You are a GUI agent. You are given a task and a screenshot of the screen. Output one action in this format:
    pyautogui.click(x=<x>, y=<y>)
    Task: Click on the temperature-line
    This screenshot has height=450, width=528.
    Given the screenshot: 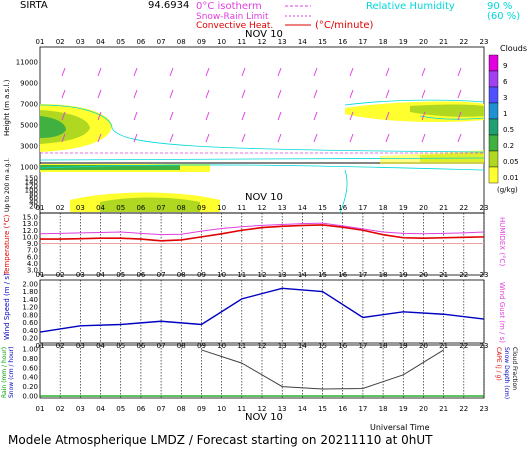 What is the action you would take?
    pyautogui.click(x=262, y=233)
    